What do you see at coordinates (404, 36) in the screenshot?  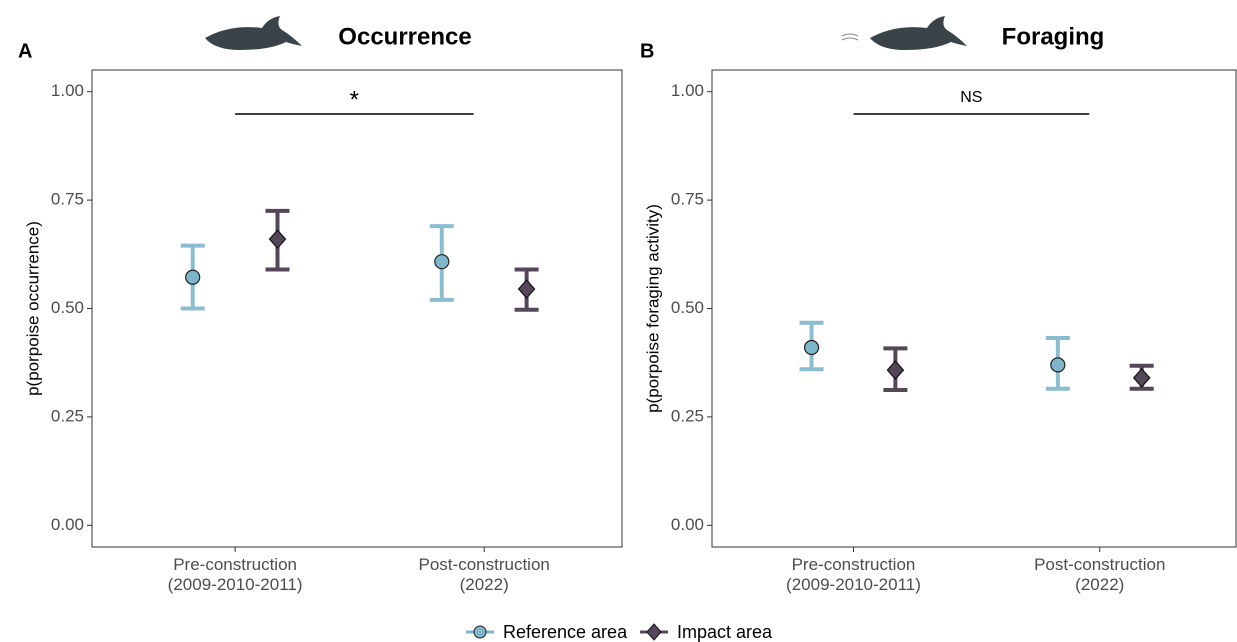 I see `panel-title: Occurrence` at bounding box center [404, 36].